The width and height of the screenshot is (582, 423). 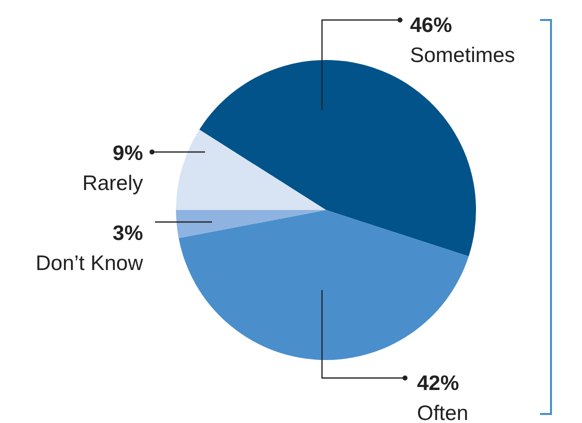 What do you see at coordinates (431, 25) in the screenshot?
I see `data-label: 46%` at bounding box center [431, 25].